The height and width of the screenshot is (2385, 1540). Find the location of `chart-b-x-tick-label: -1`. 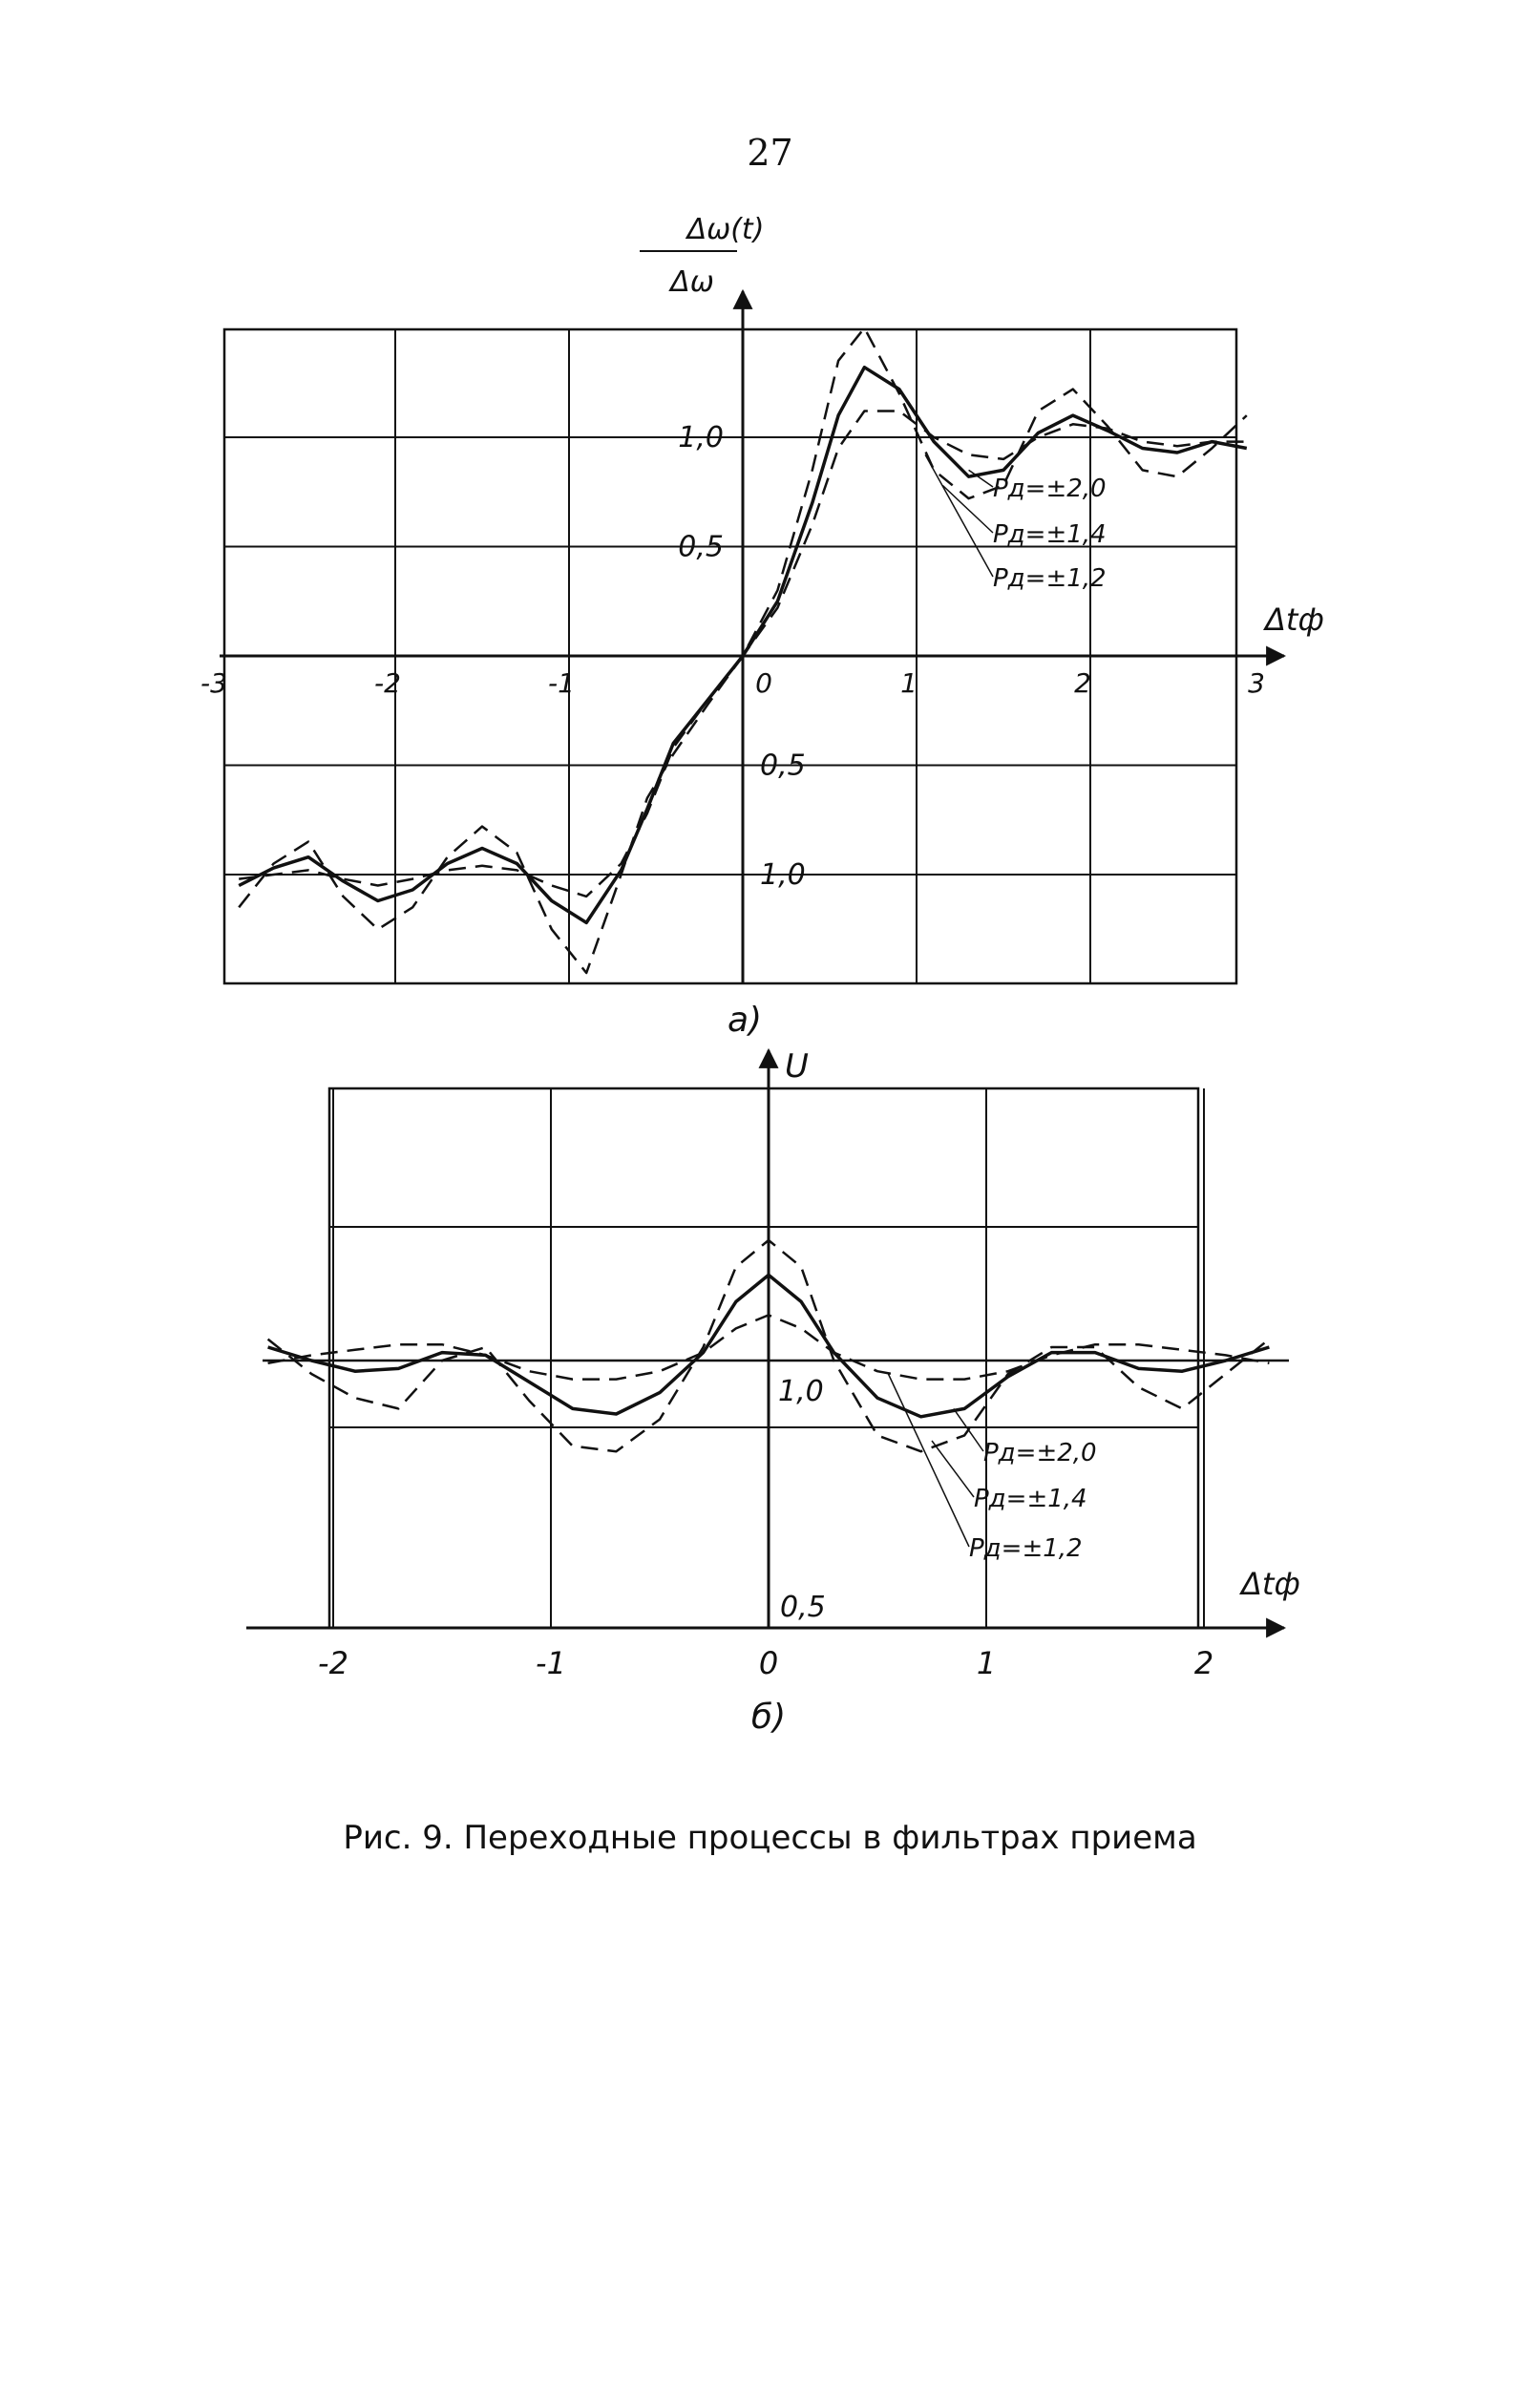

chart-b-x-tick-label: -1 is located at coordinates (551, 1663).